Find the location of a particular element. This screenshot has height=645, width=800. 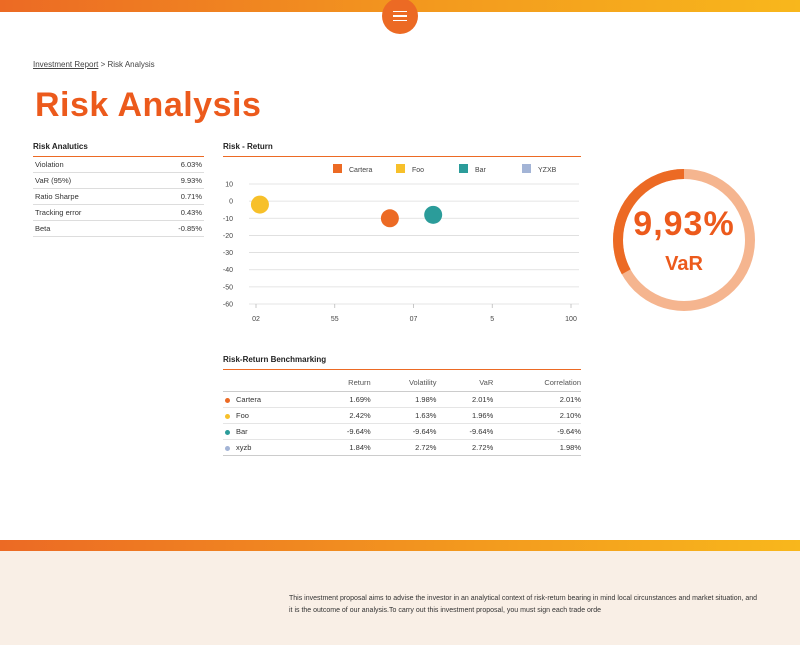

benchmark-row-name: xyzb is located at coordinates (268, 447).